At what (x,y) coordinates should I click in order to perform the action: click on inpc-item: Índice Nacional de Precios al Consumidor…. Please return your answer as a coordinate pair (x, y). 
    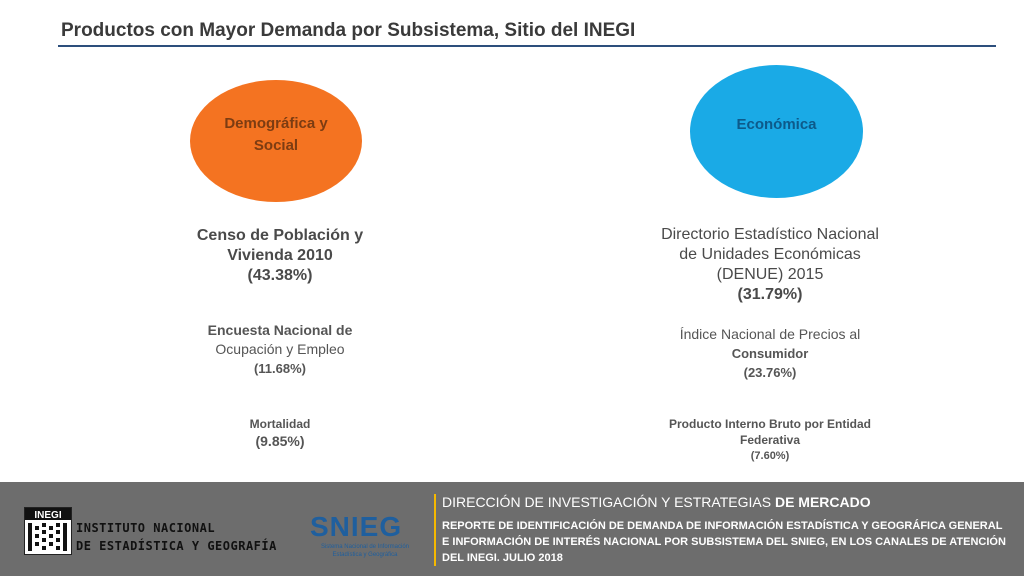
    Looking at the image, I should click on (770, 353).